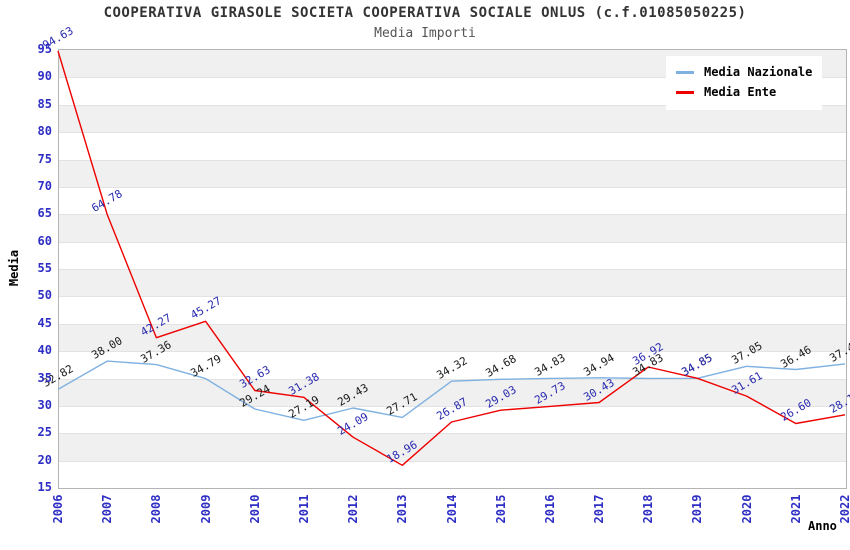 This screenshot has height=550, width=850. I want to click on x-tick-label: 2011, so click(303, 509).